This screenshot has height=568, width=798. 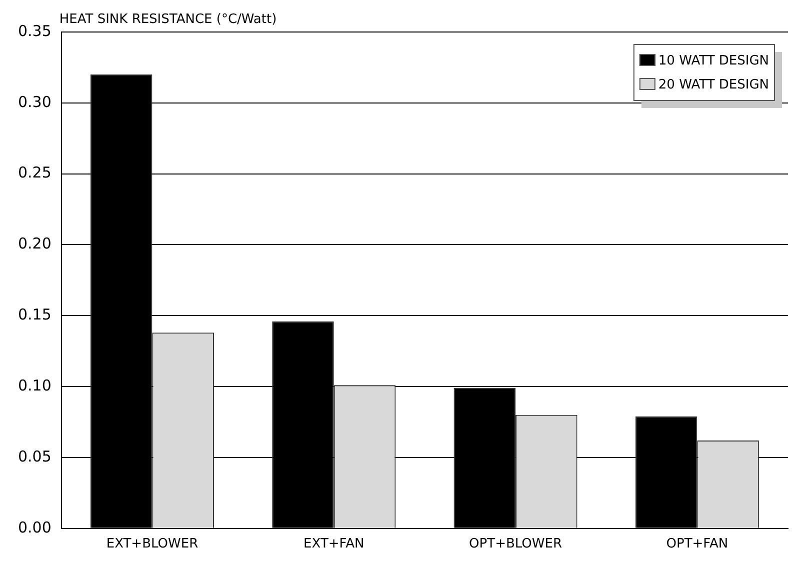 I want to click on y-tick-label: 0.25, so click(x=35, y=173).